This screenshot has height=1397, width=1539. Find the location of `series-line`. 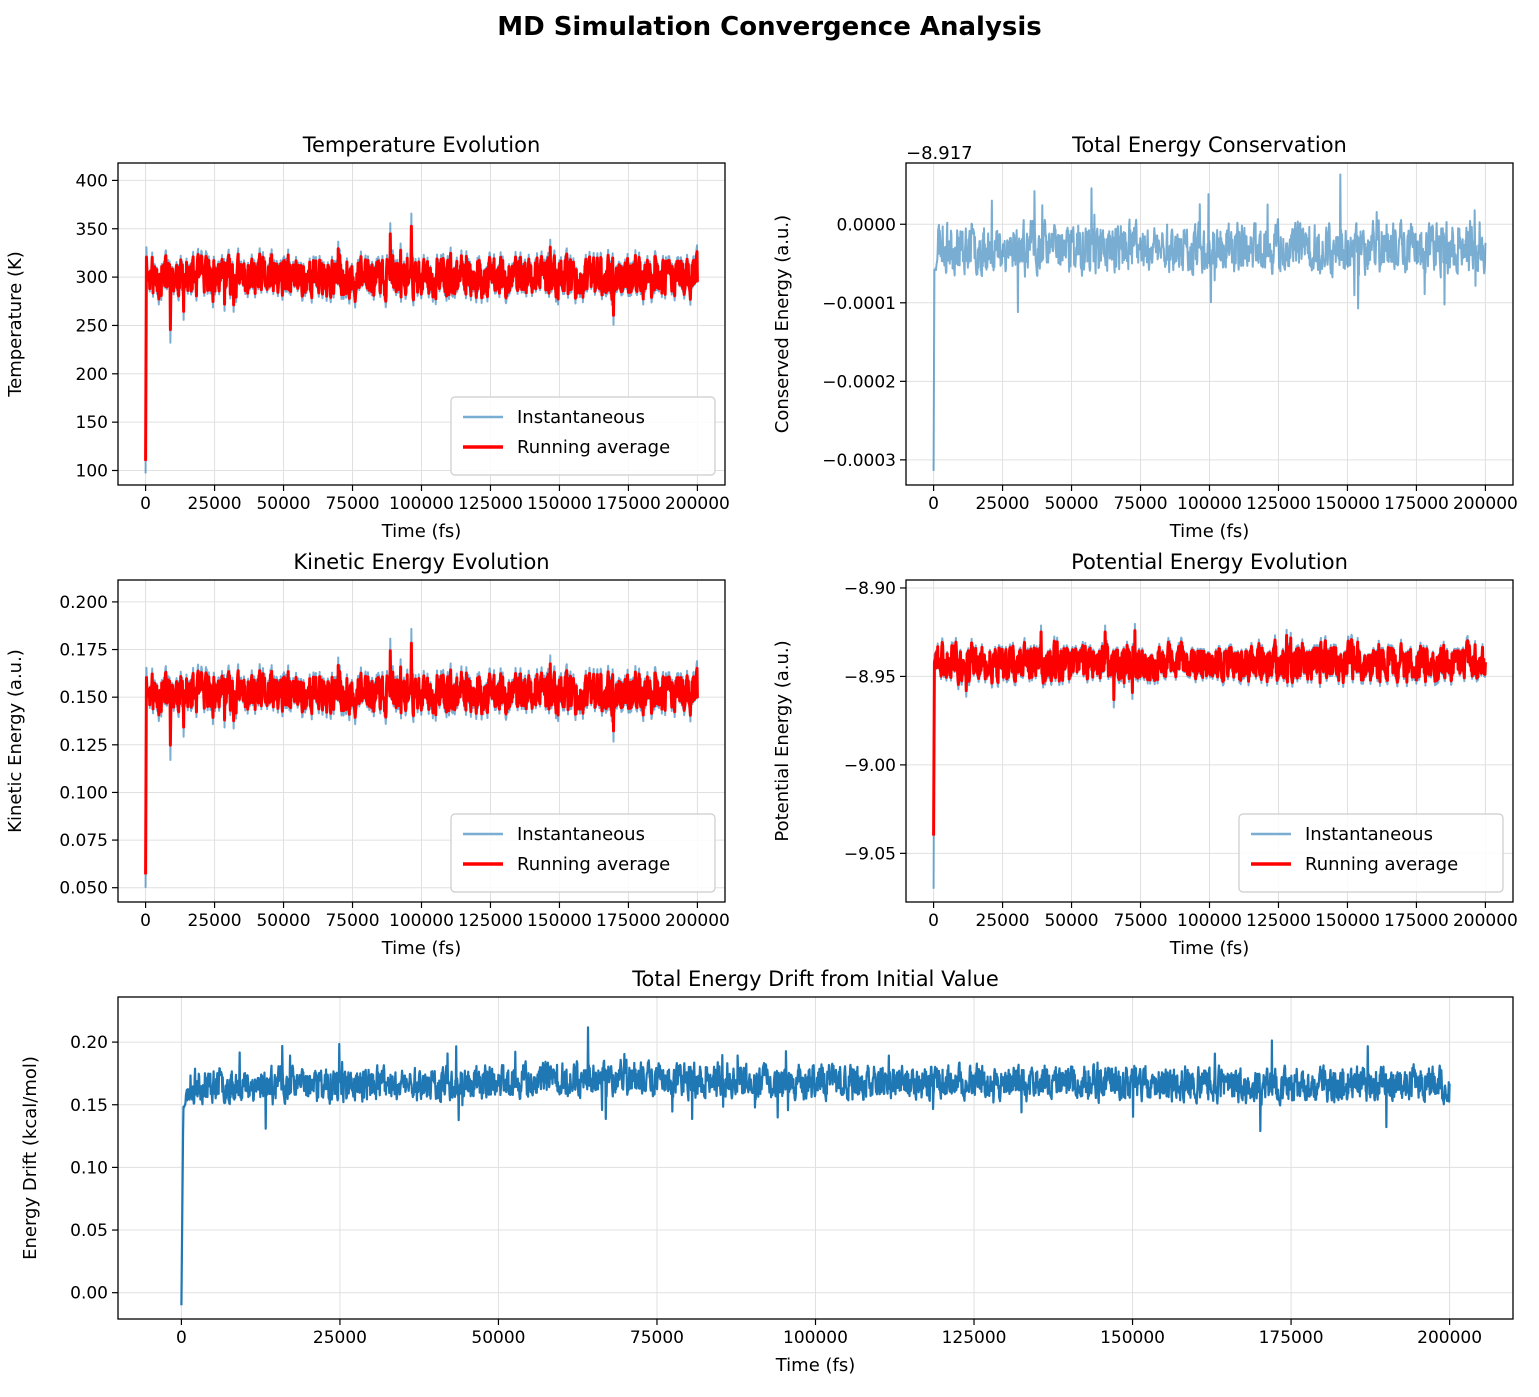

series-line is located at coordinates (1209, 322).